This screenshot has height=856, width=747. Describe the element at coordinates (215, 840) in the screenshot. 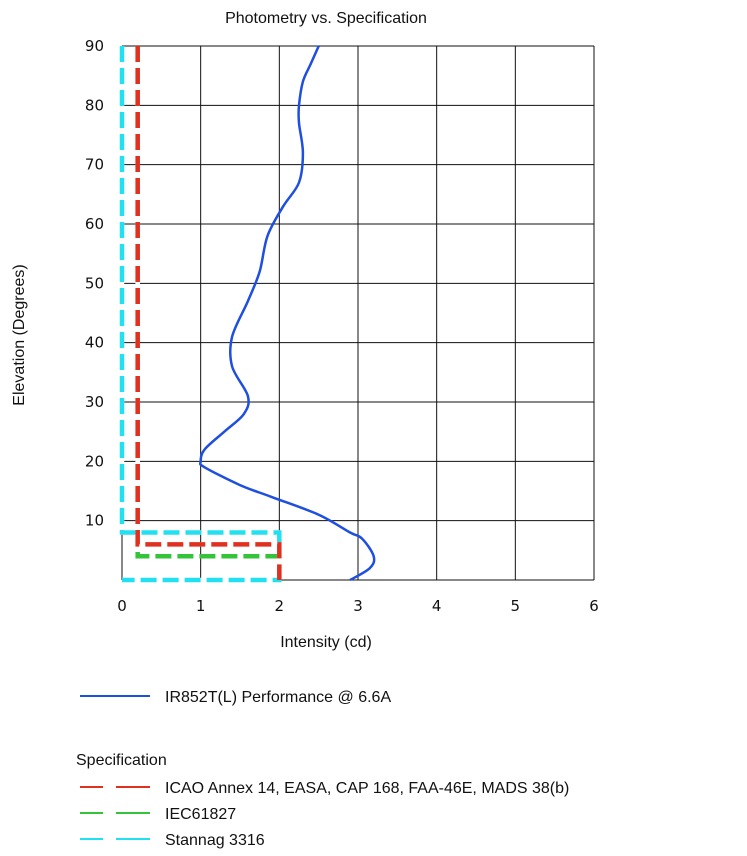

I see `legend-label-stannag: Stannag 3316` at that location.